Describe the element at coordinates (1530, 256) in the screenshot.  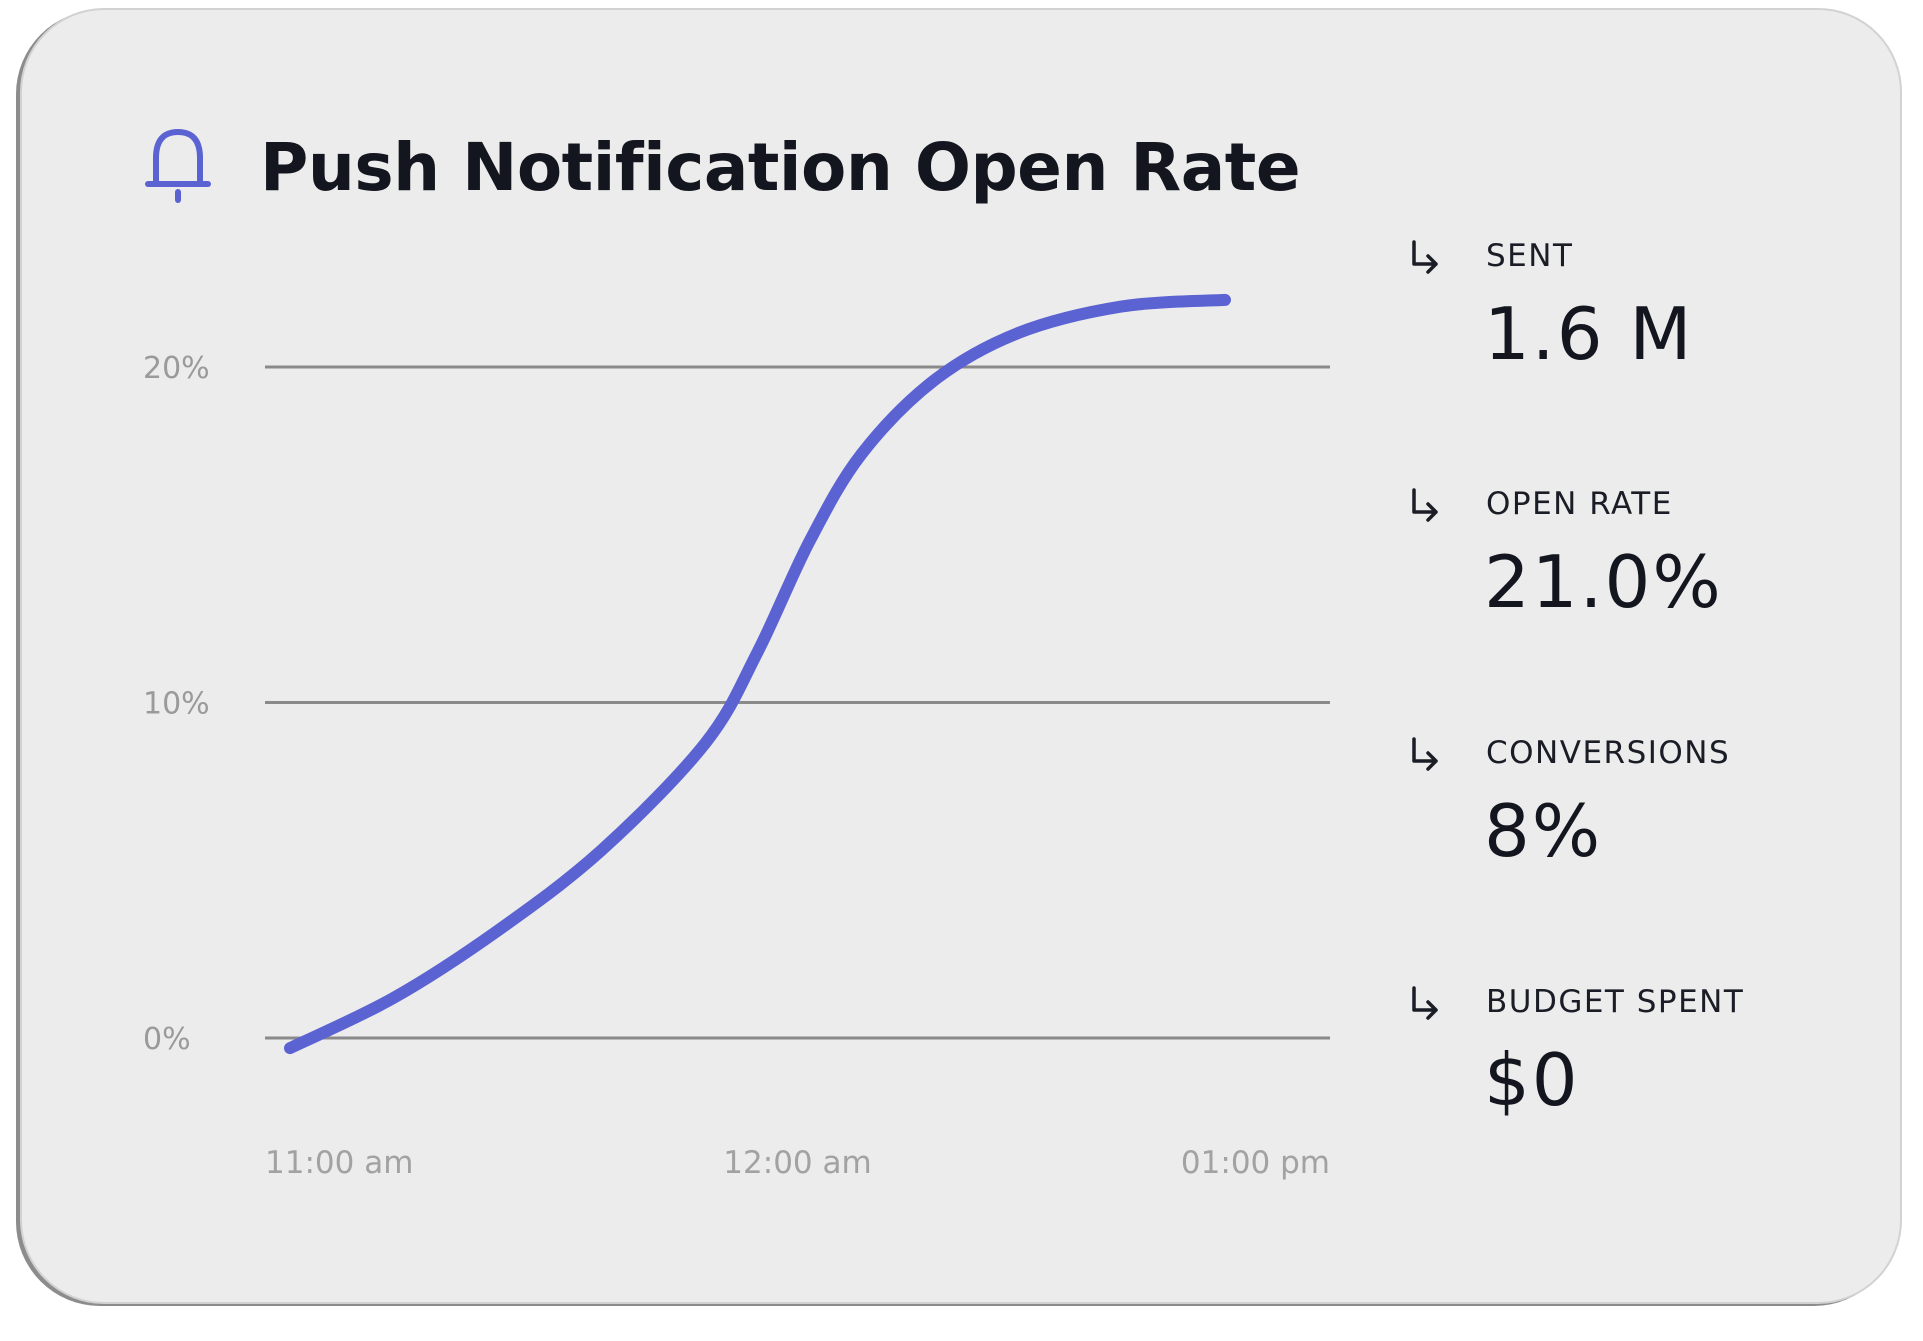
I see `stat-label: SENT` at that location.